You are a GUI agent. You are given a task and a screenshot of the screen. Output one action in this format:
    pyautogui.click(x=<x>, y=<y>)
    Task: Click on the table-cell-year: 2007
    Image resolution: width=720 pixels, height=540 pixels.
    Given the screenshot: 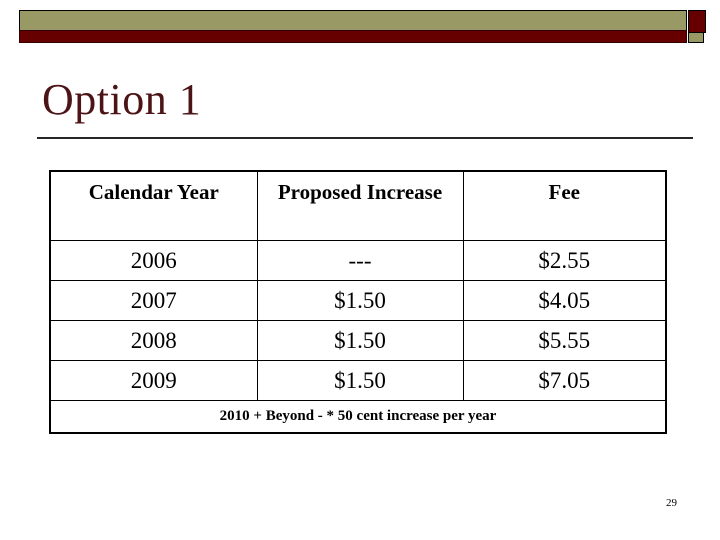 What is the action you would take?
    pyautogui.click(x=153, y=300)
    